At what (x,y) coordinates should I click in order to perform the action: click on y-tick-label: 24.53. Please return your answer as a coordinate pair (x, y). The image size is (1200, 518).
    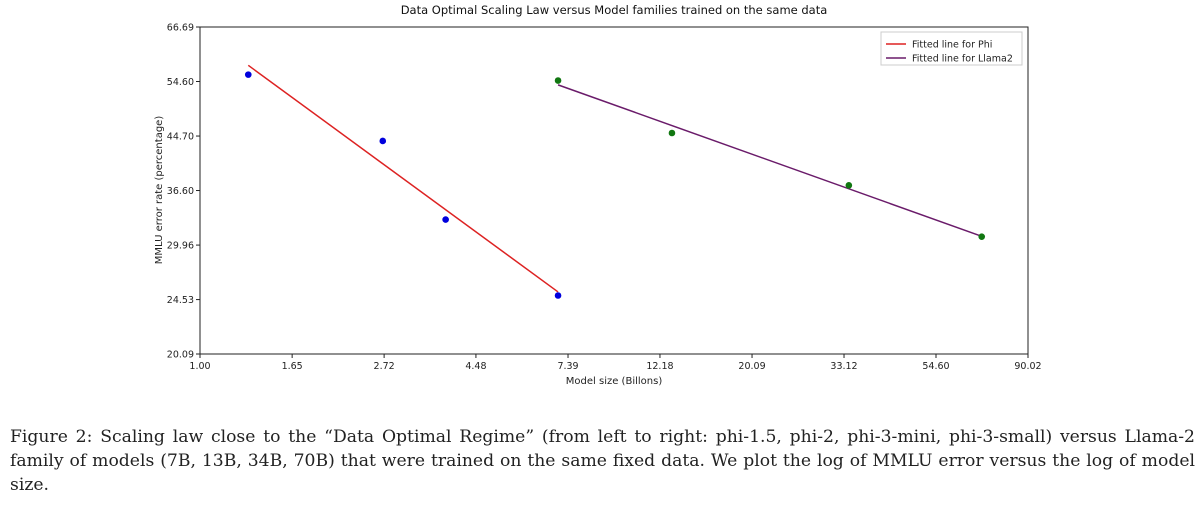
    Looking at the image, I should click on (180, 300).